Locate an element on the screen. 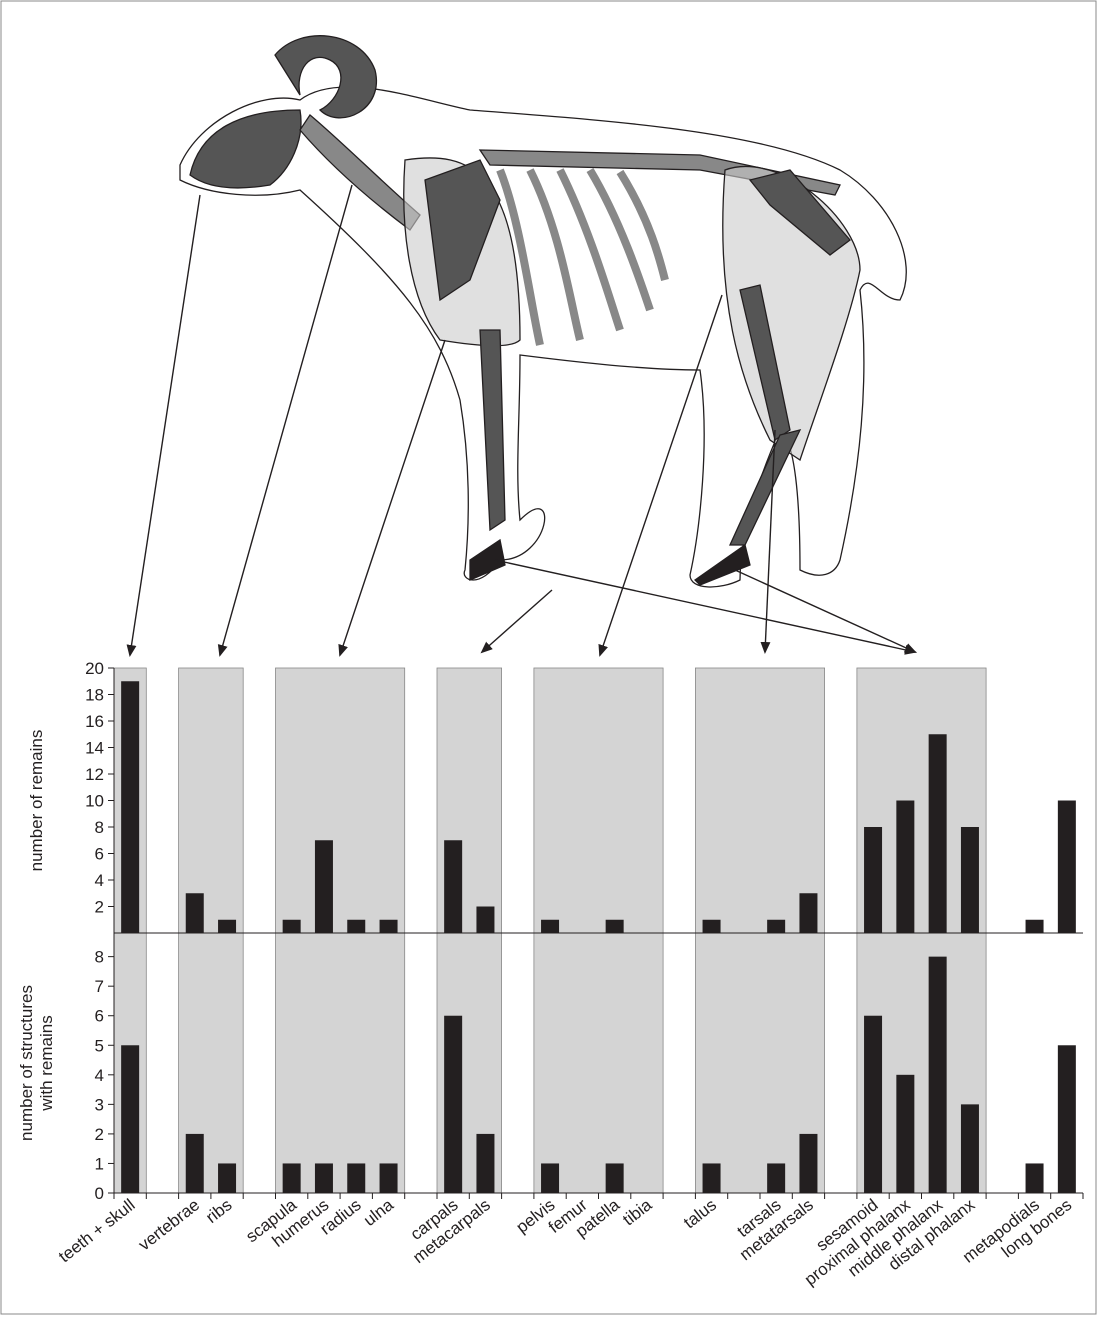 Image resolution: width=1097 pixels, height=1320 pixels. y-tick-label: 3 is located at coordinates (99, 1104).